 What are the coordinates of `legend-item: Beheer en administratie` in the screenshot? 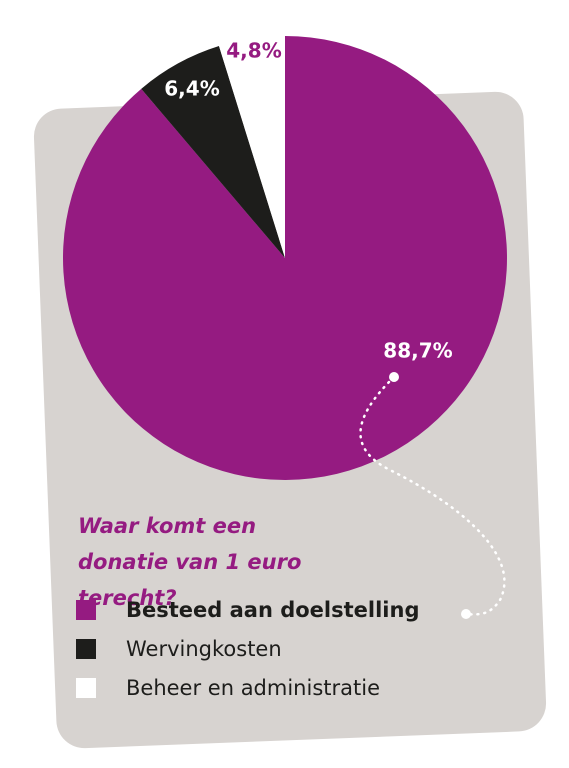 It's located at (228, 688).